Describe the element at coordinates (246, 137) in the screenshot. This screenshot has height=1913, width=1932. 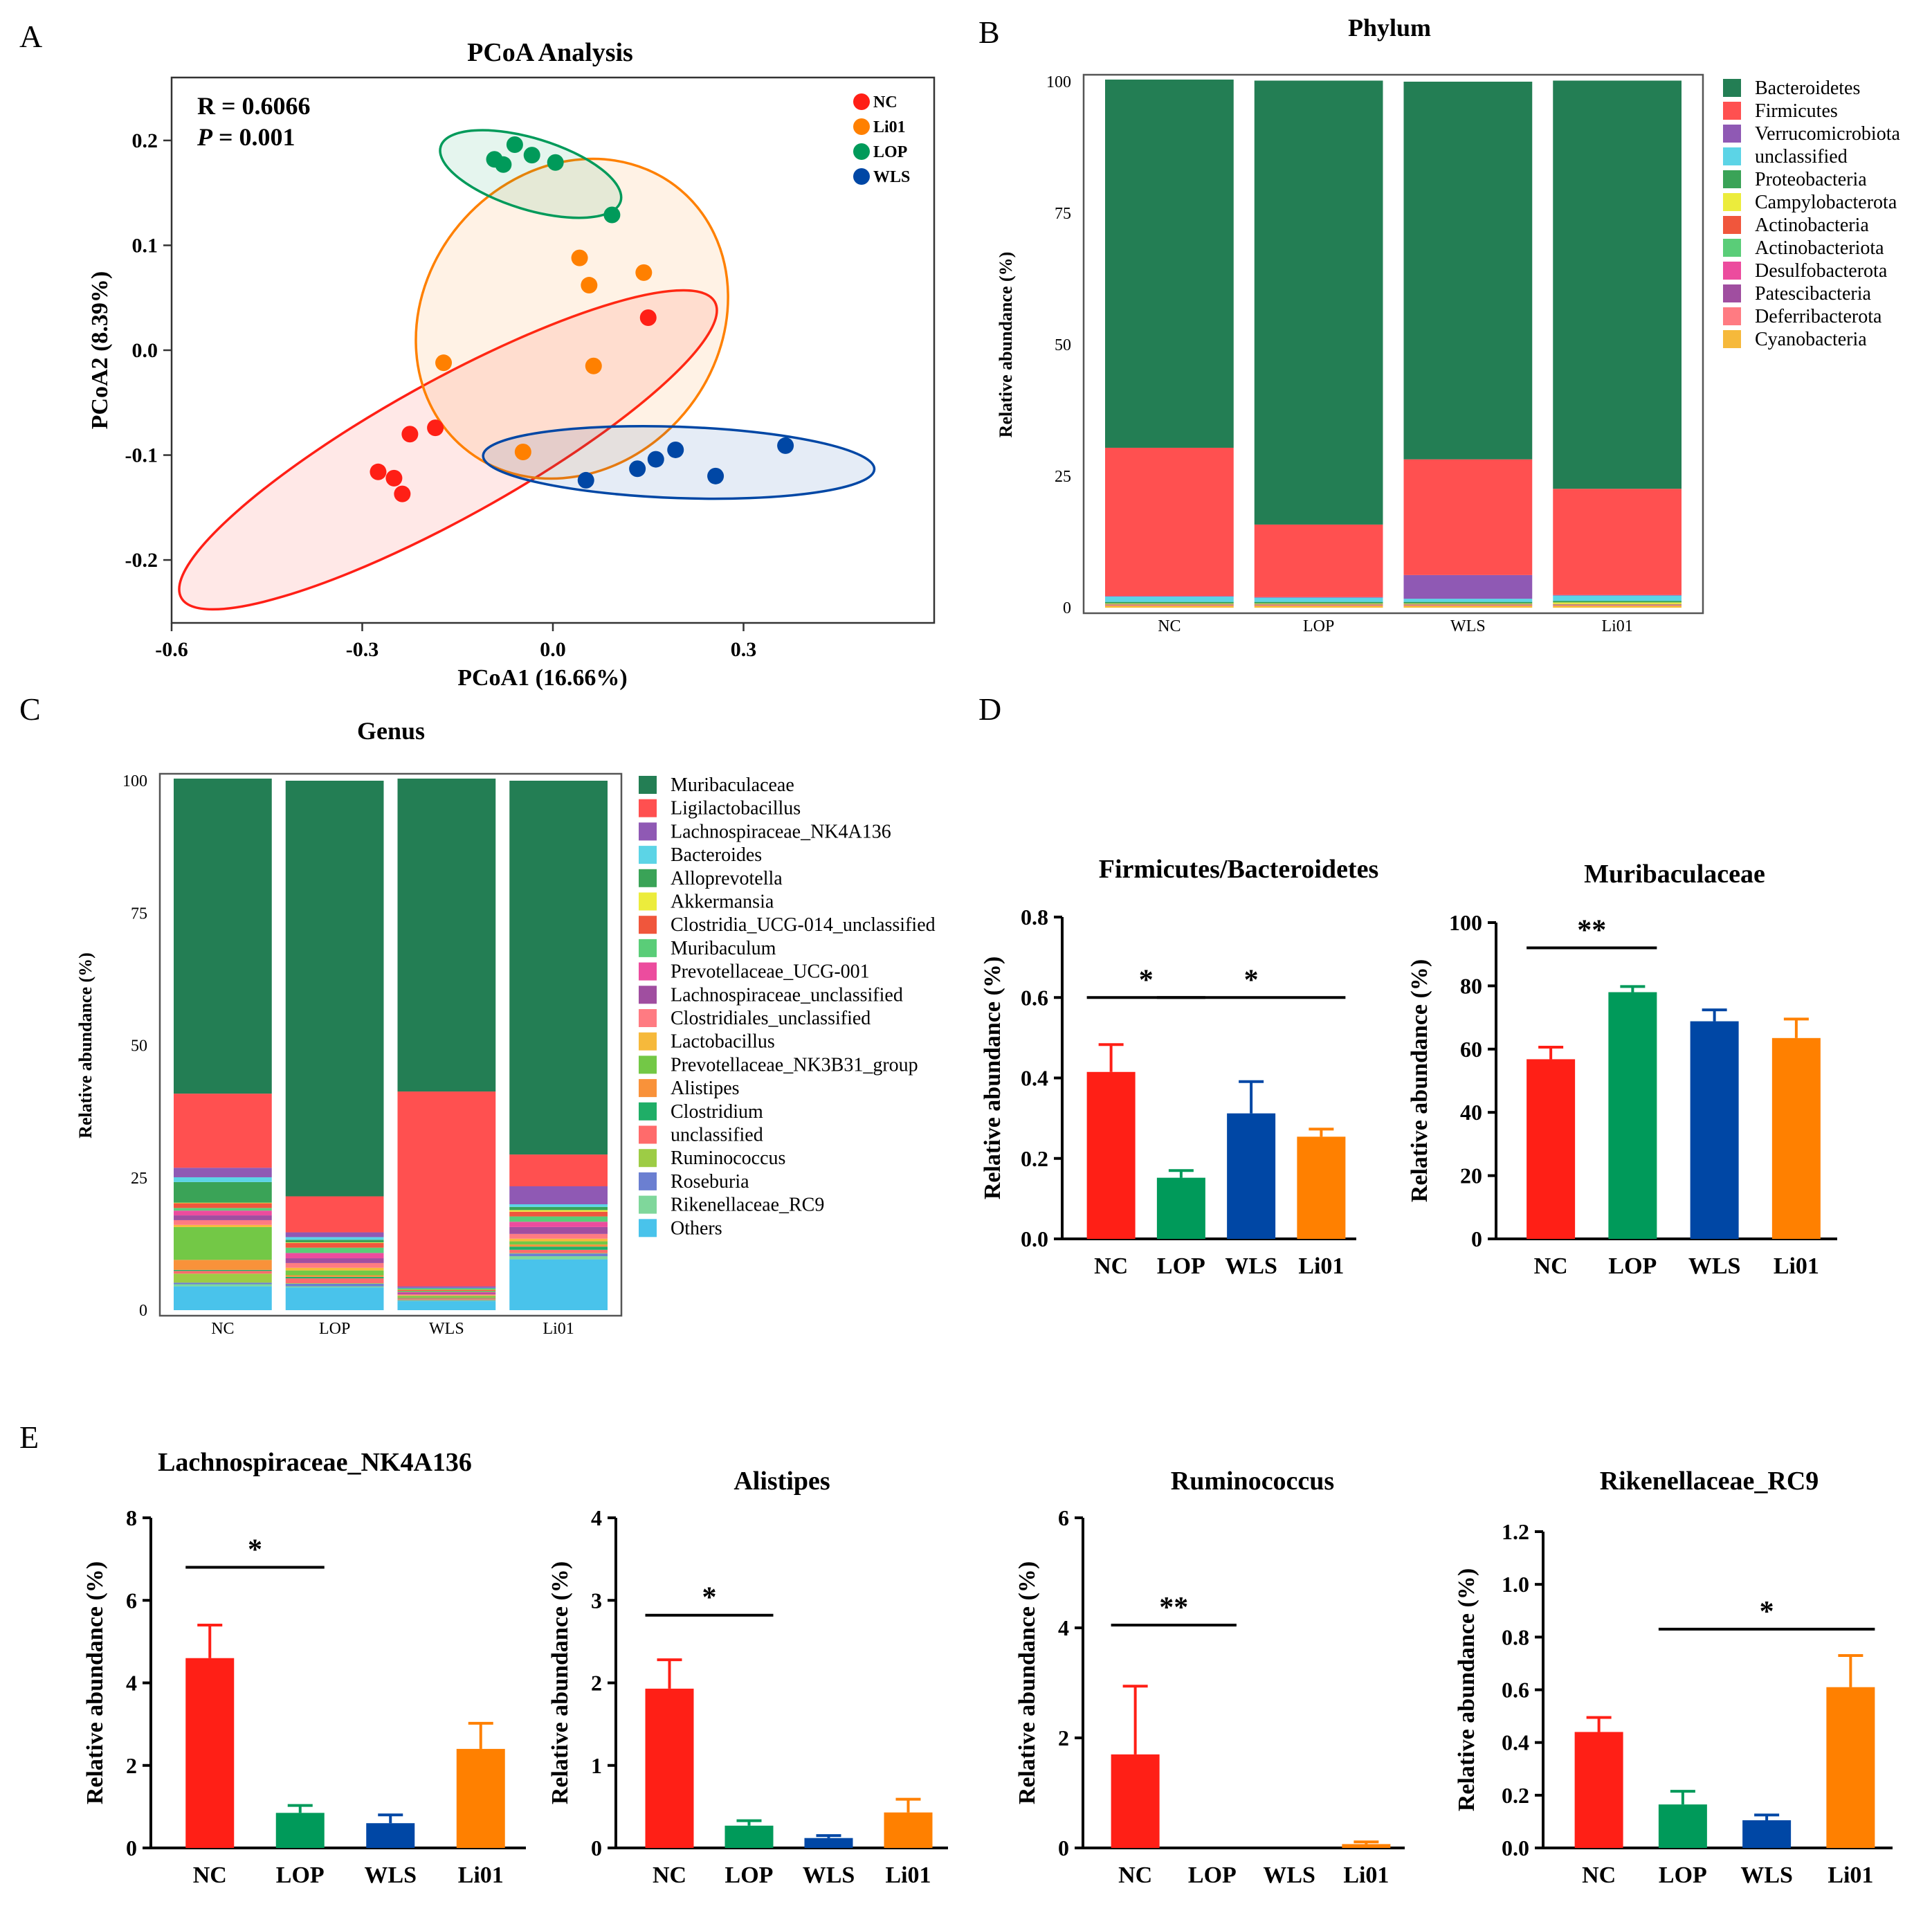
I see `pcoa-p-stat: P = 0.001` at that location.